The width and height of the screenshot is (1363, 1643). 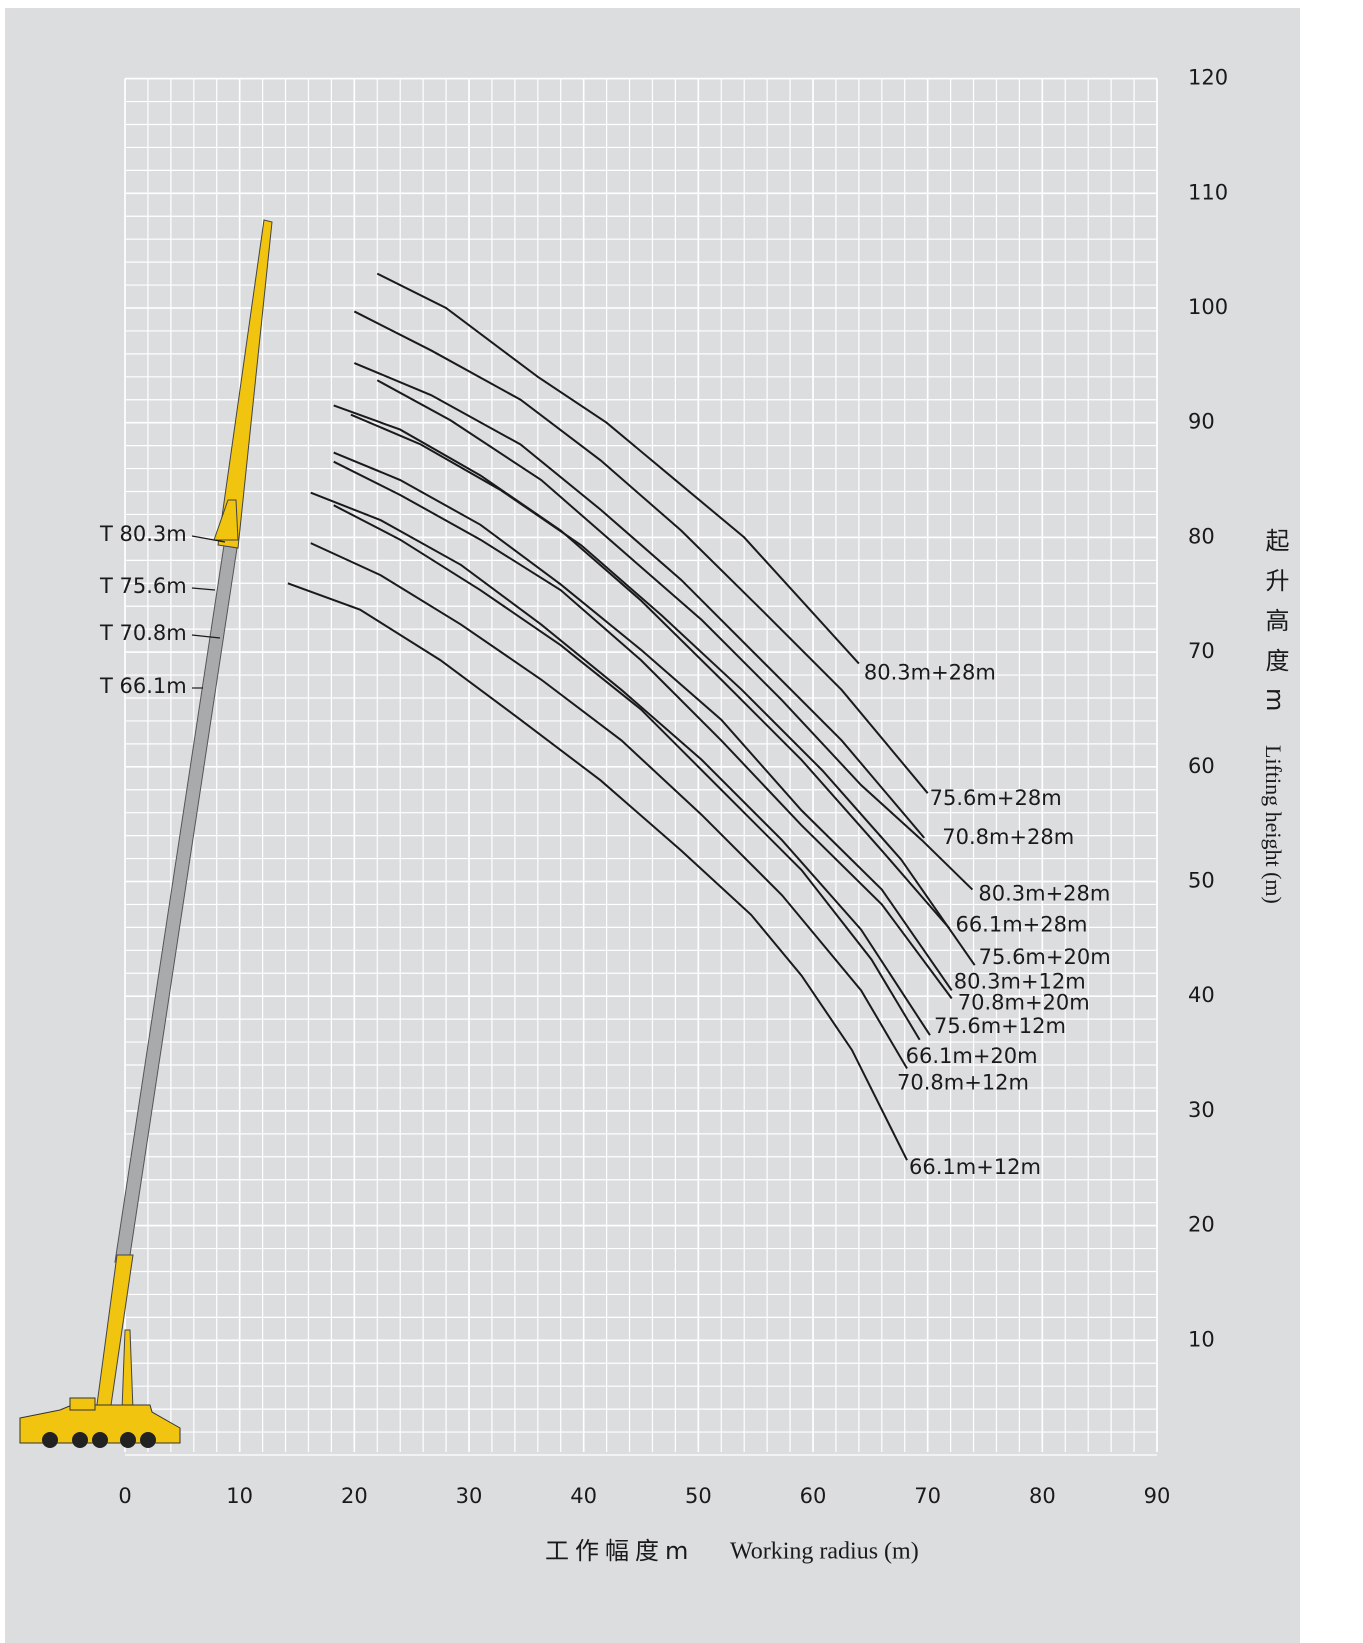 I want to click on curve-label: 70.8m+12m, so click(x=963, y=1082).